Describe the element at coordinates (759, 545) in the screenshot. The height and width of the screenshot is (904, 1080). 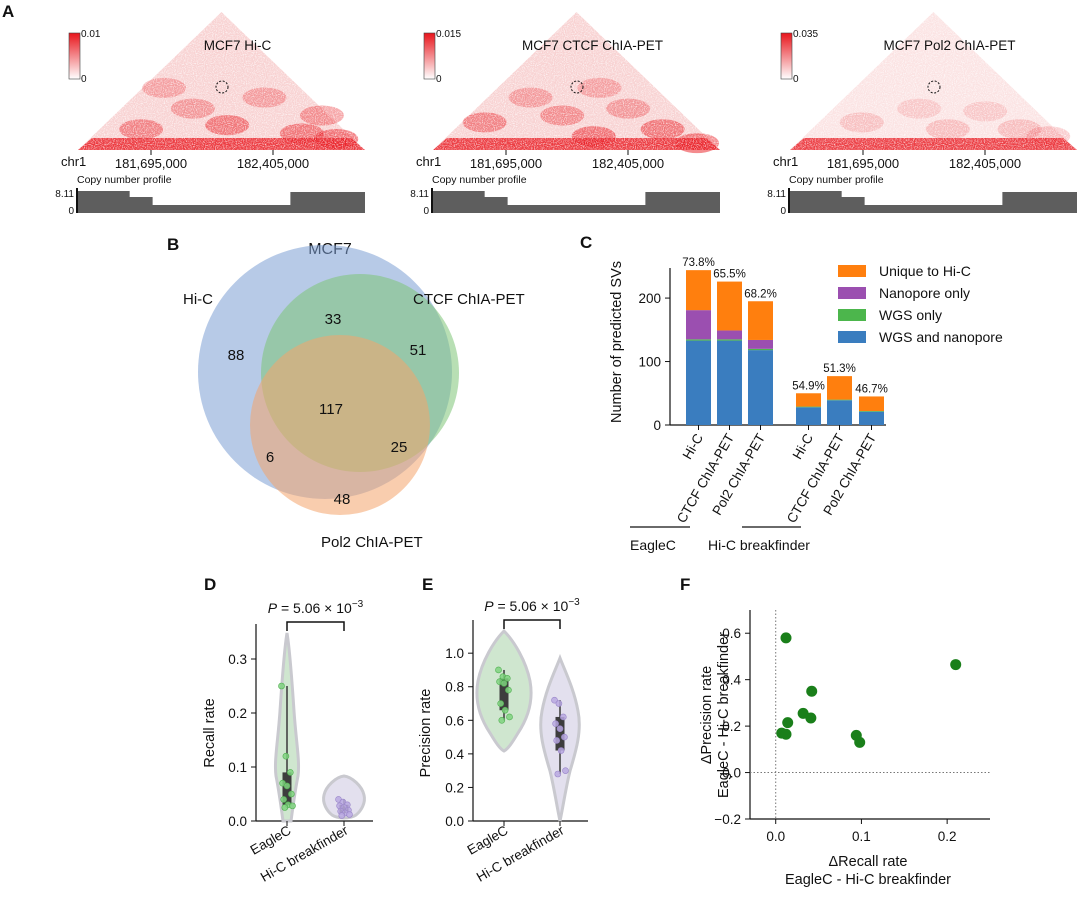
I see `group-label: Hi-C breakfinder` at that location.